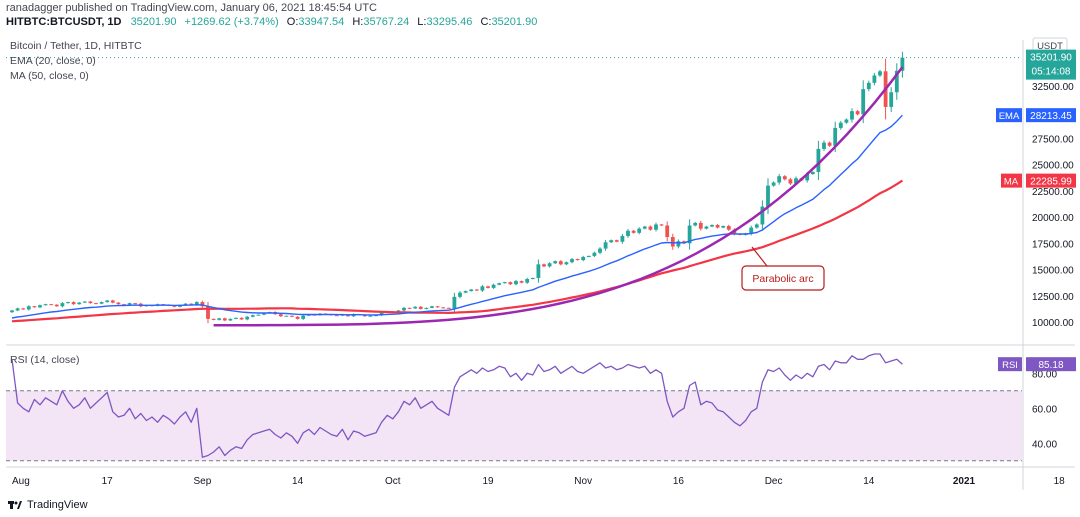  I want to click on high-value: 35767.24, so click(386, 22).